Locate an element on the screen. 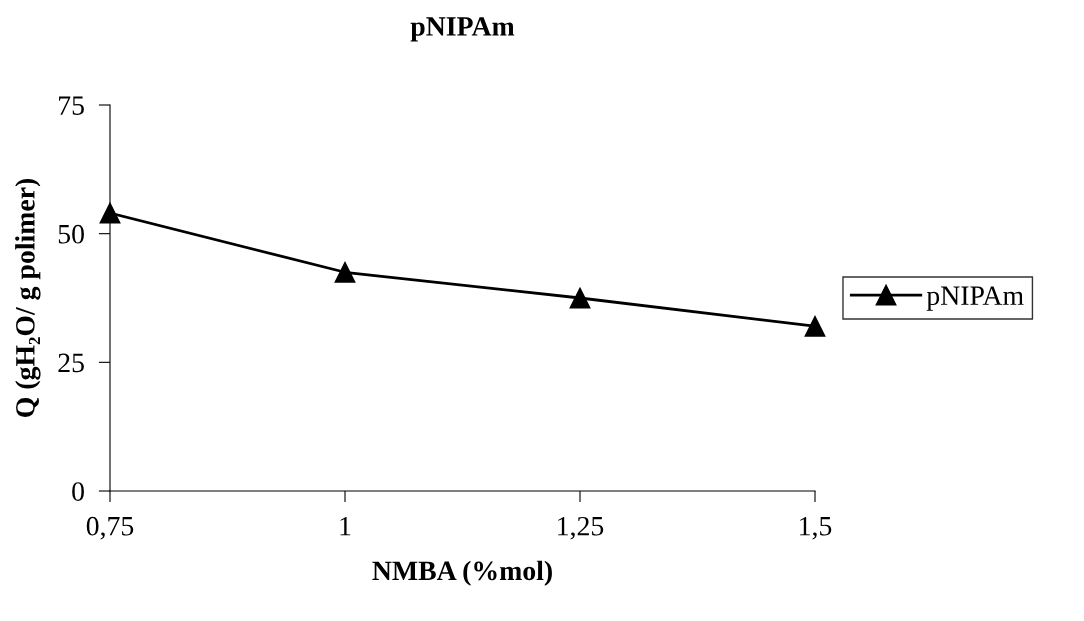 This screenshot has height=621, width=1084. x-tick-label: 1,5 is located at coordinates (816, 528).